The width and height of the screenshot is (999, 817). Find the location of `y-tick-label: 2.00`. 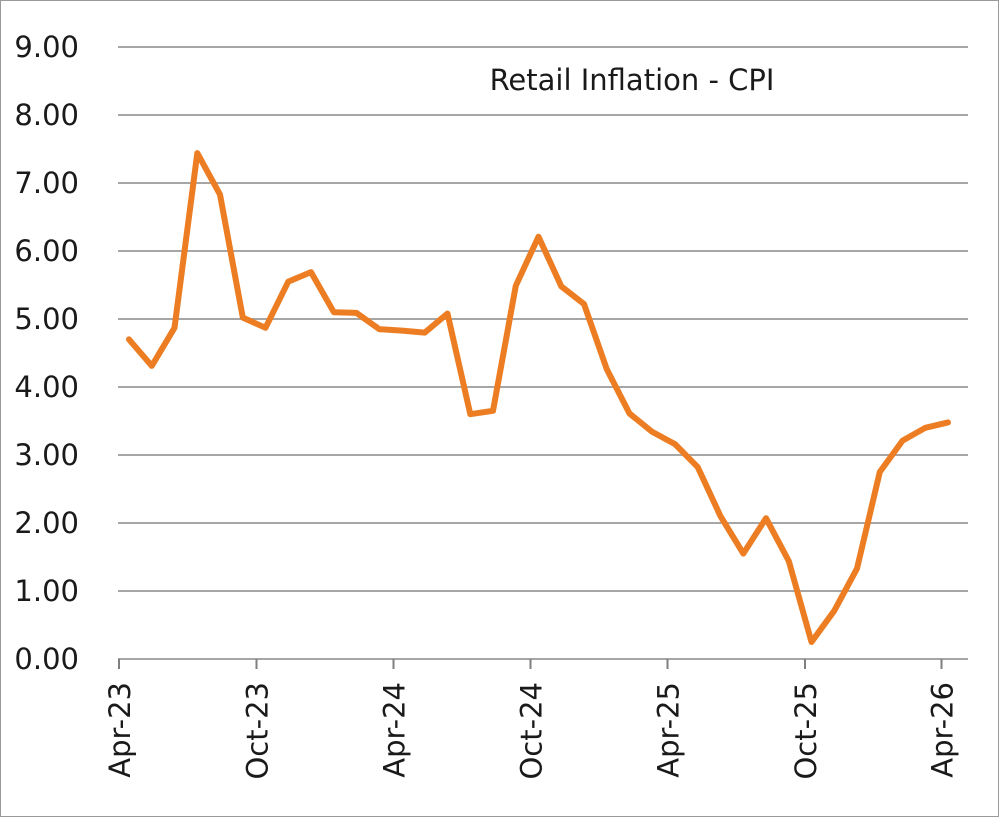

y-tick-label: 2.00 is located at coordinates (46, 523).